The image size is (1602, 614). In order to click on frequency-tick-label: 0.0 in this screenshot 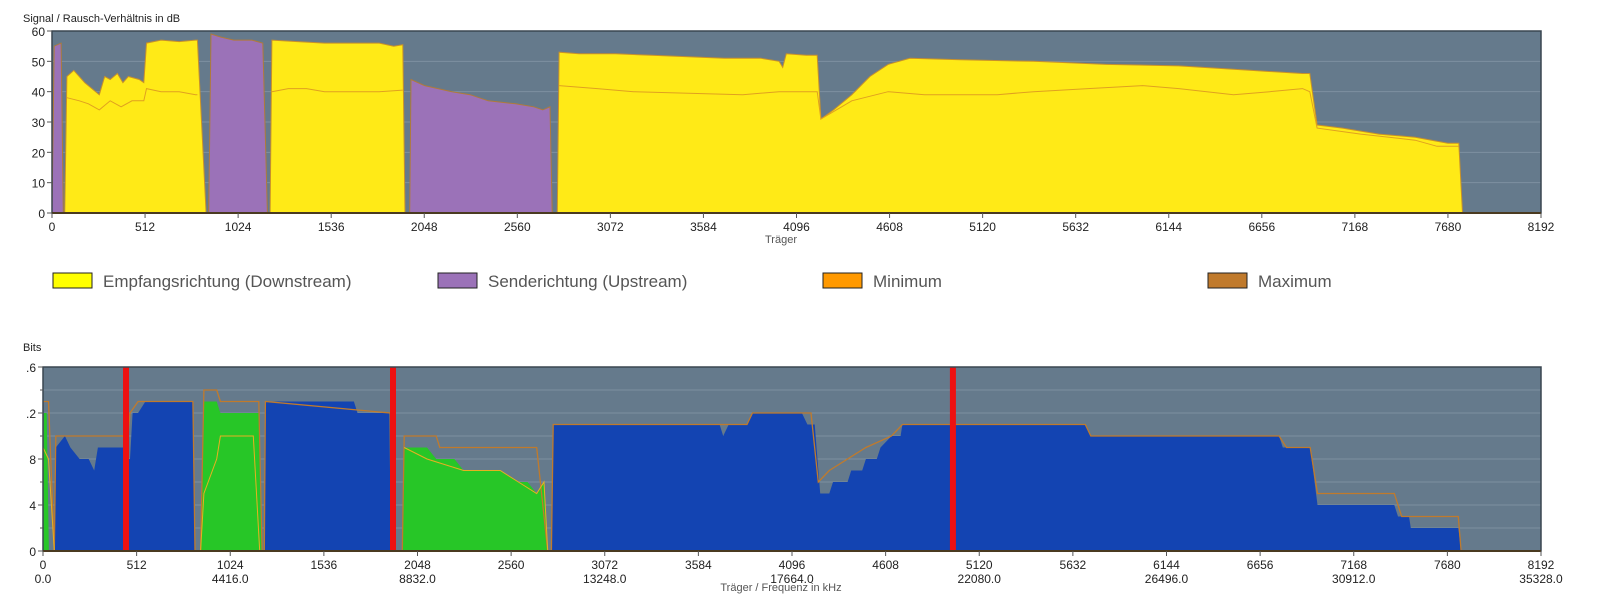, I will do `click(43, 579)`.